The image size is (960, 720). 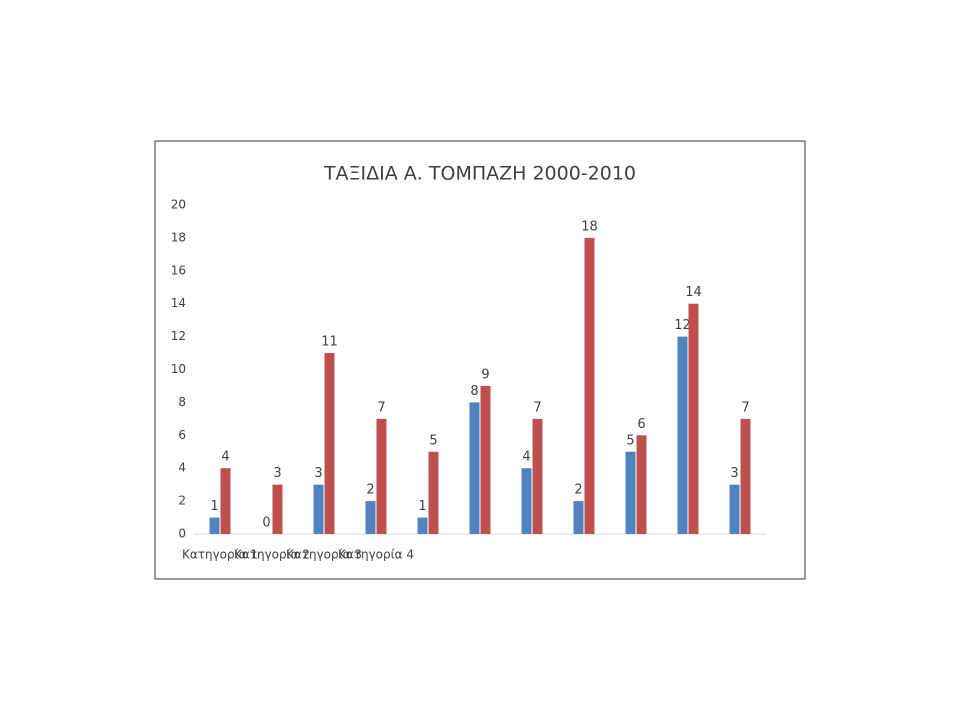 What do you see at coordinates (329, 342) in the screenshot?
I see `data-label: 11` at bounding box center [329, 342].